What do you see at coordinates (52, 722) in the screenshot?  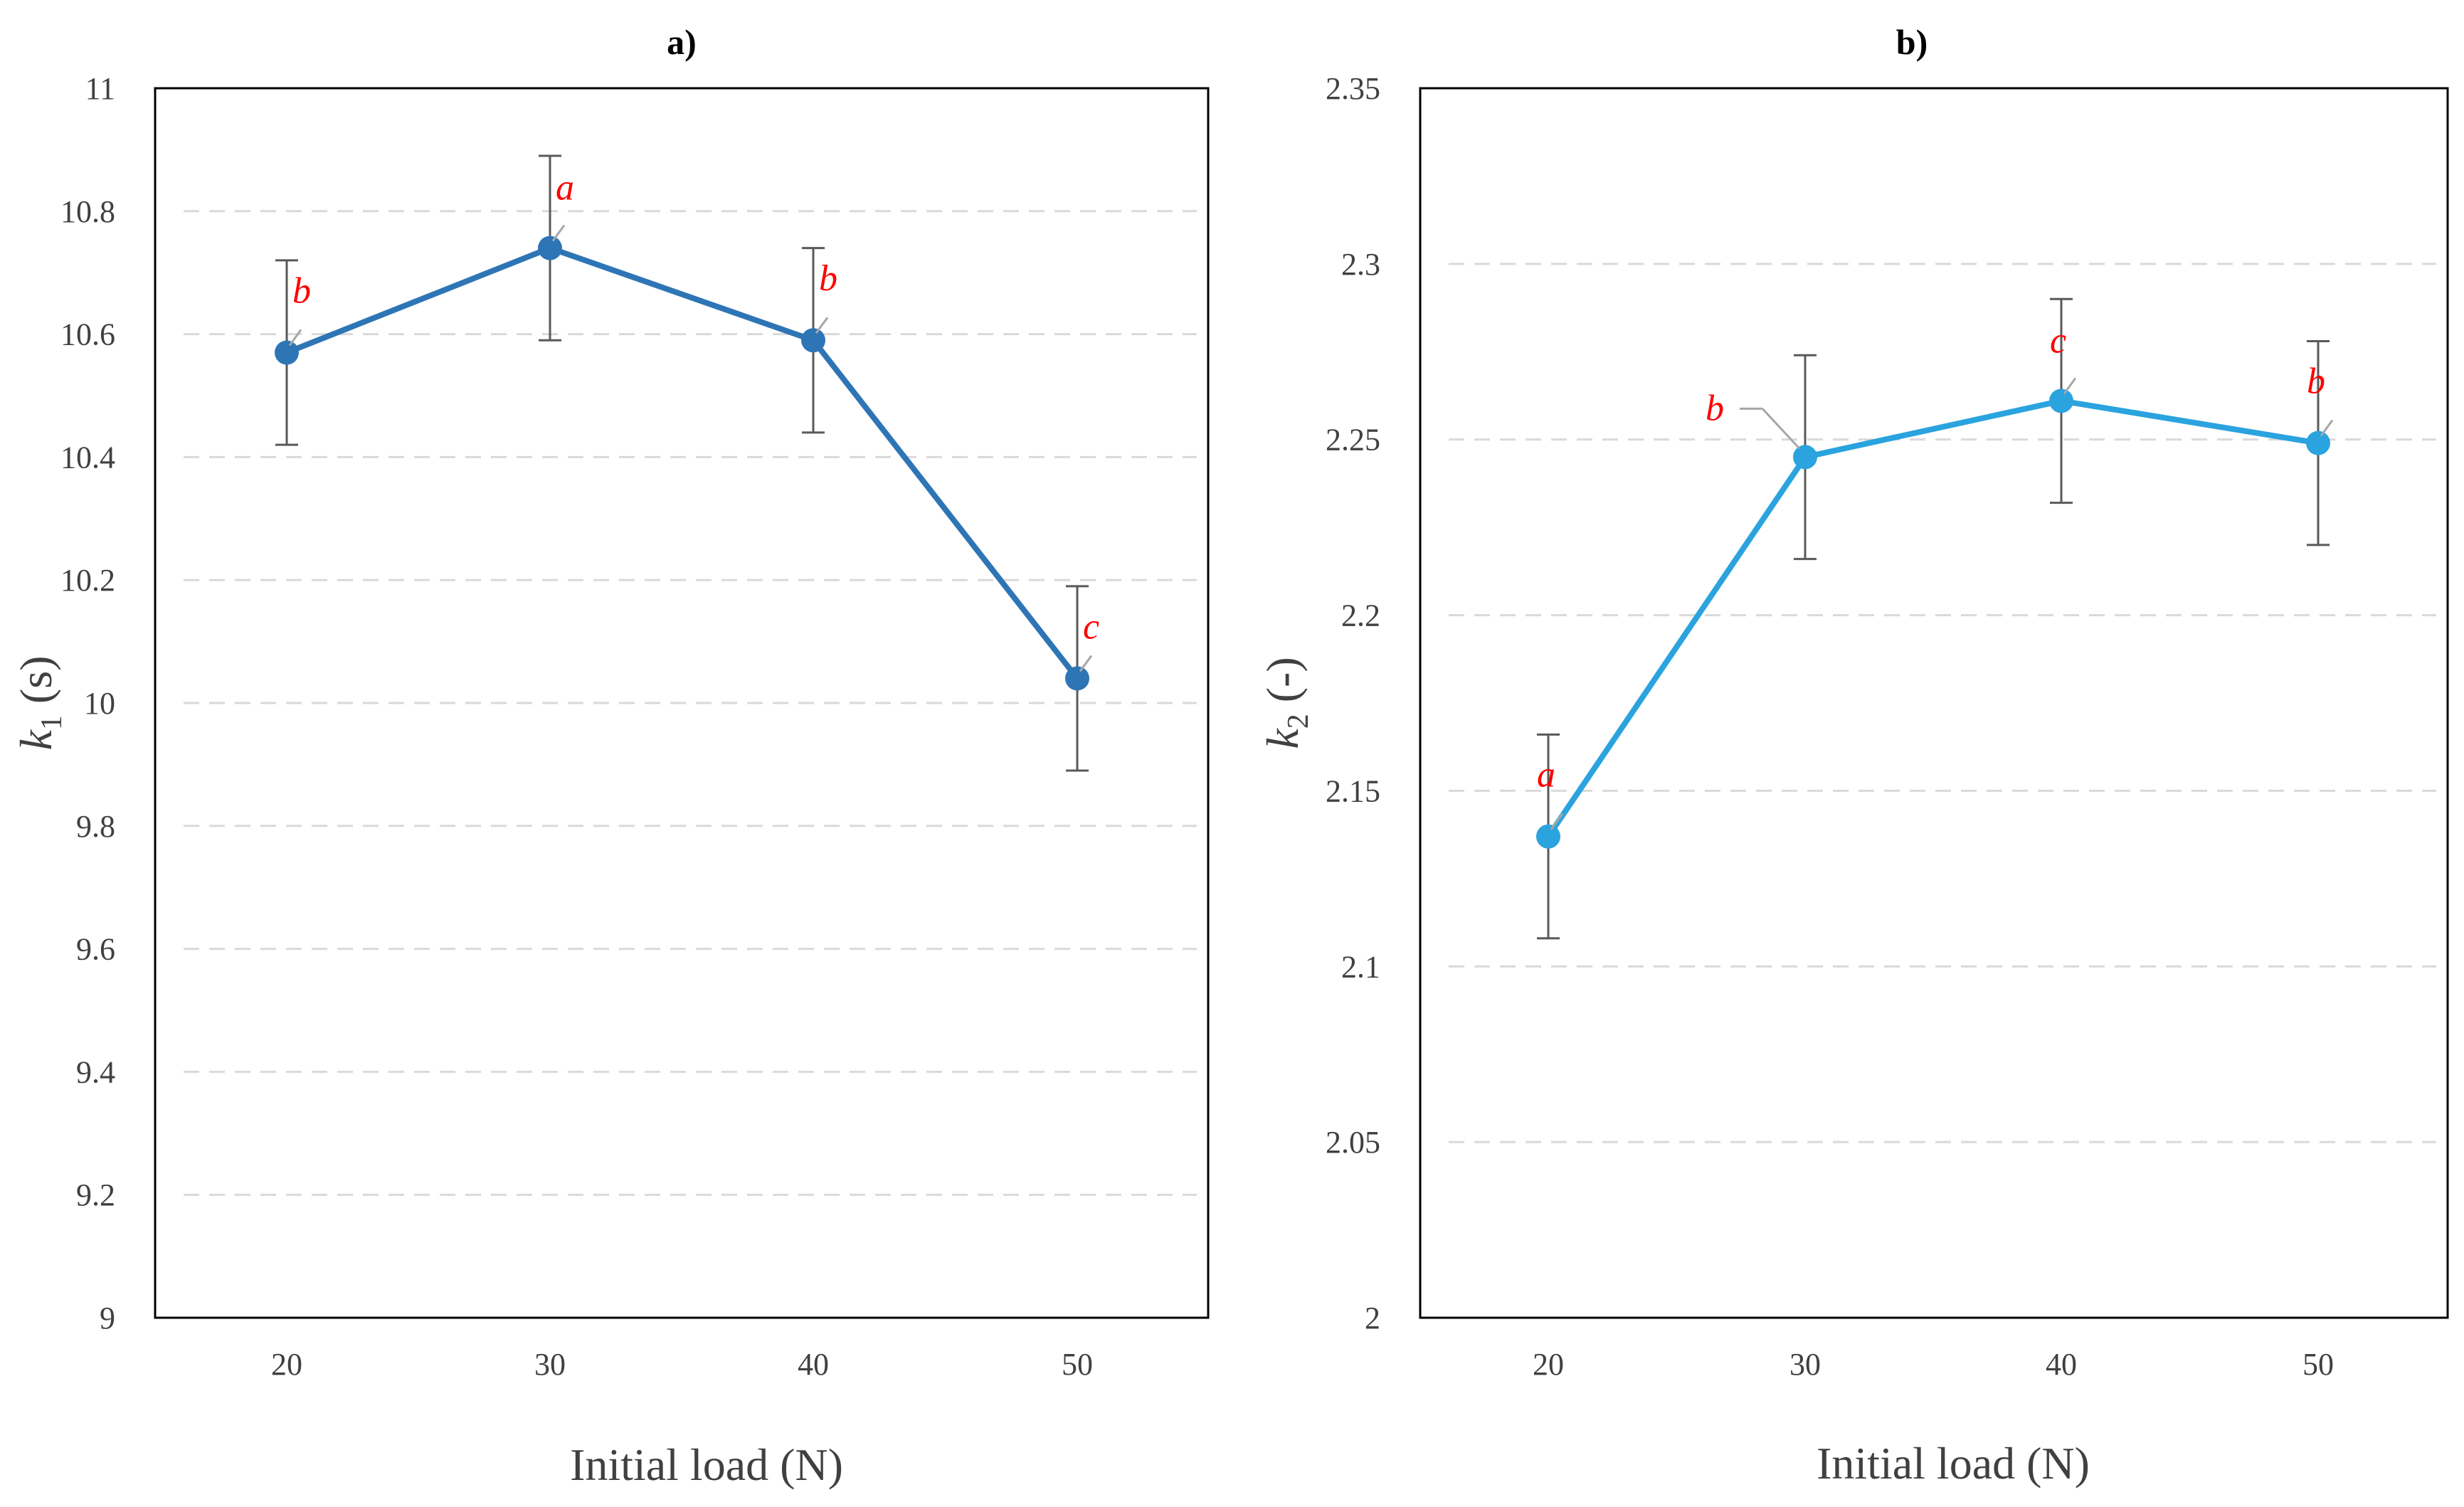 I see `y-axis-subscript: 1` at bounding box center [52, 722].